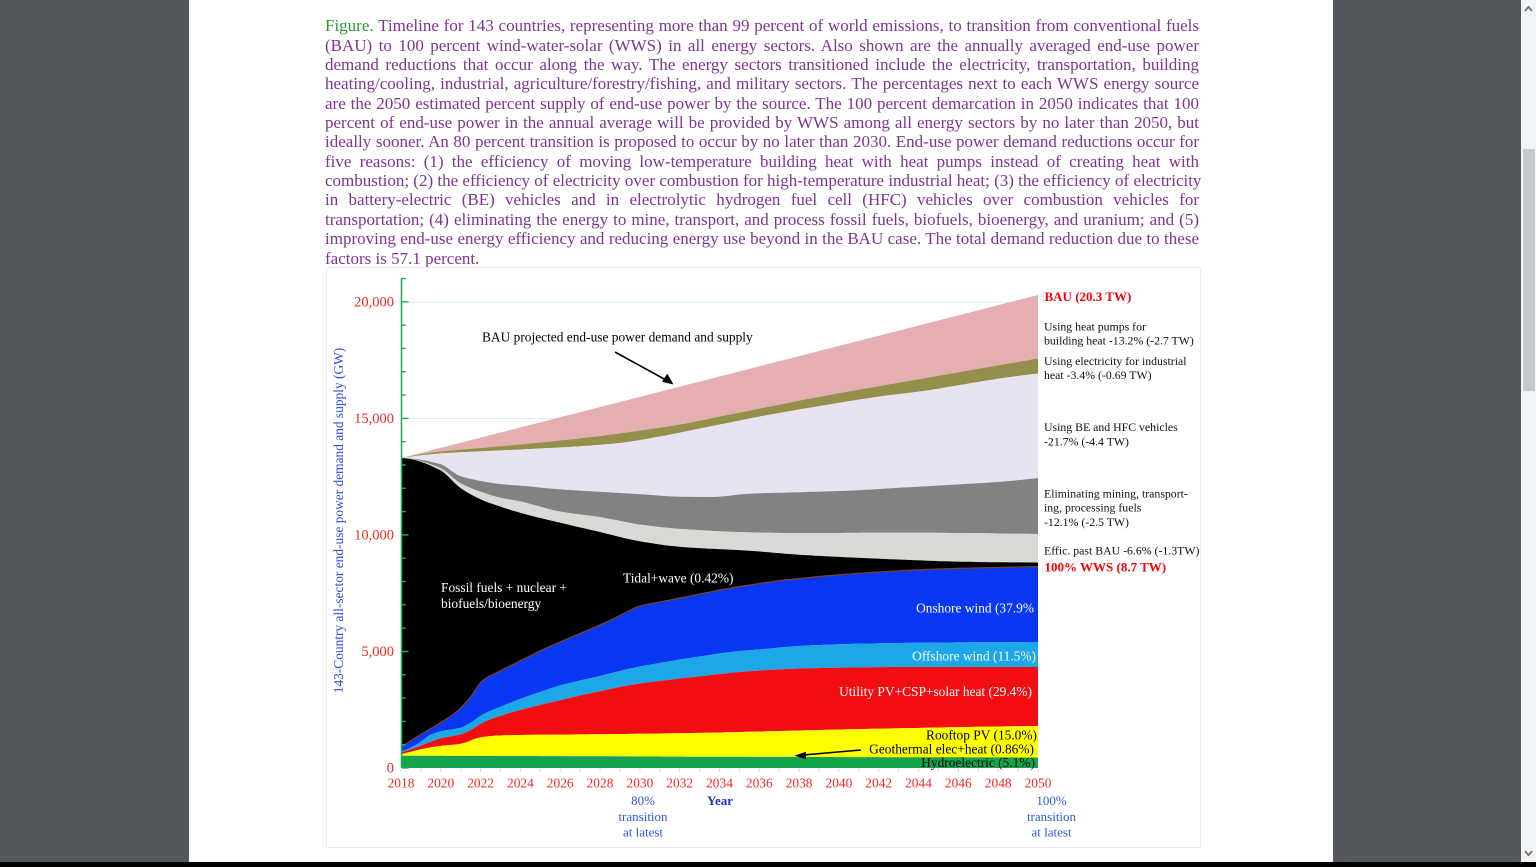 The height and width of the screenshot is (867, 1536). I want to click on svg-text: 2046, so click(958, 783).